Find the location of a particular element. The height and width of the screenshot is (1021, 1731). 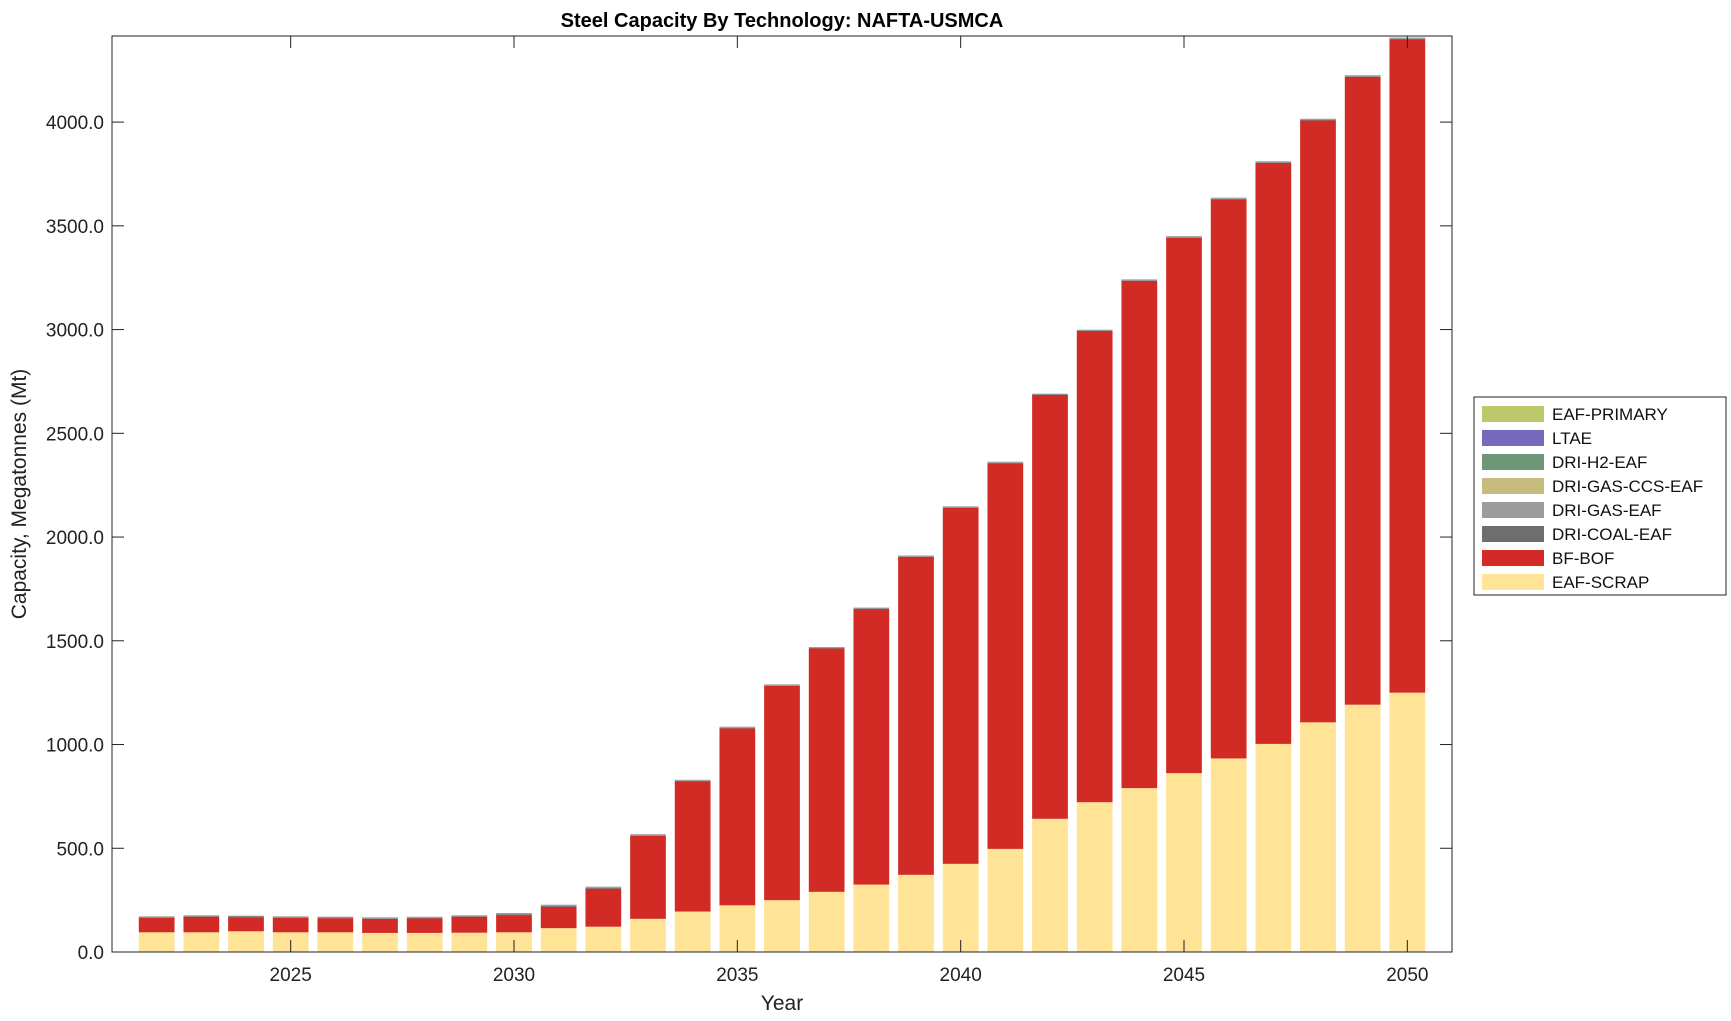

legend-swatch-dri-coal-eaf is located at coordinates (1513, 534).